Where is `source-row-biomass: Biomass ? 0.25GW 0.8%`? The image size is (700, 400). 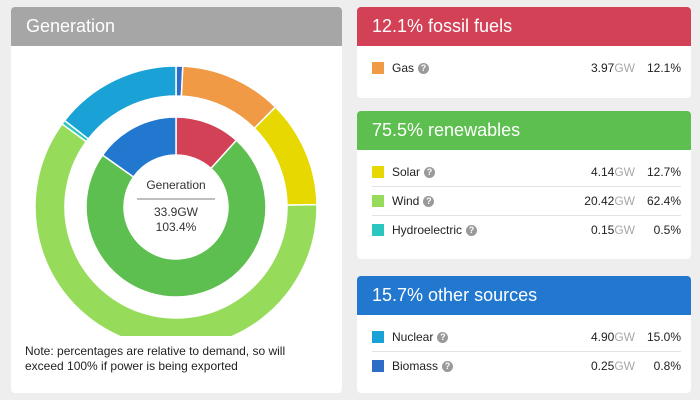 source-row-biomass: Biomass ? 0.25GW 0.8% is located at coordinates (526, 366).